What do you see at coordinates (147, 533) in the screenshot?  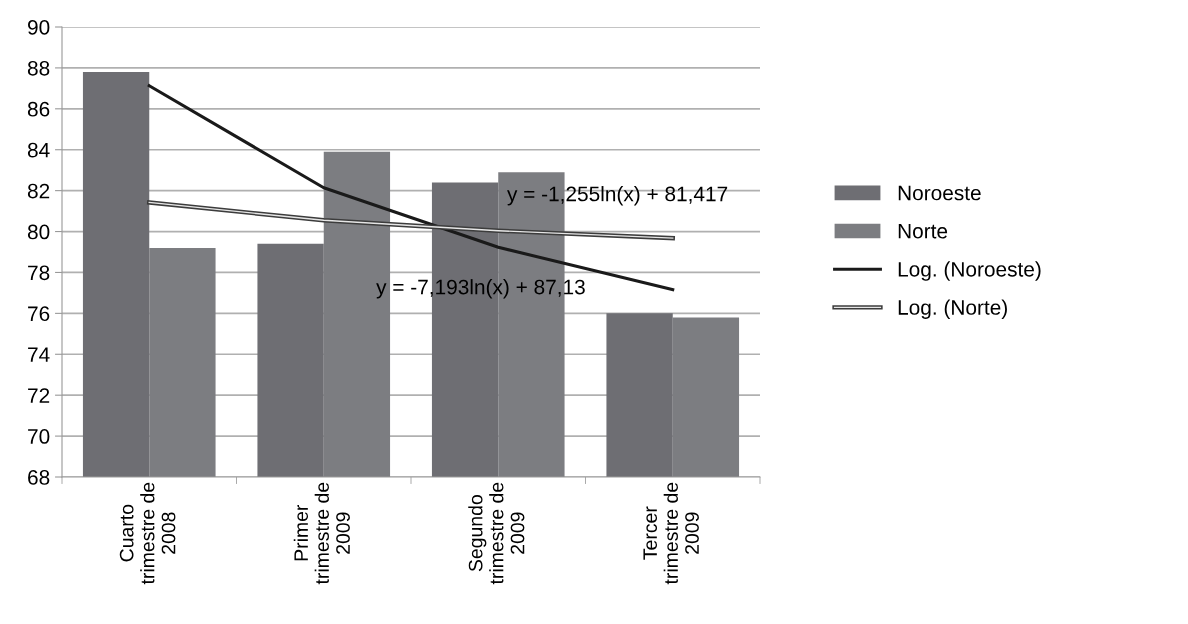 I see `x-tick-label: Cuarto trimestre de 2008` at bounding box center [147, 533].